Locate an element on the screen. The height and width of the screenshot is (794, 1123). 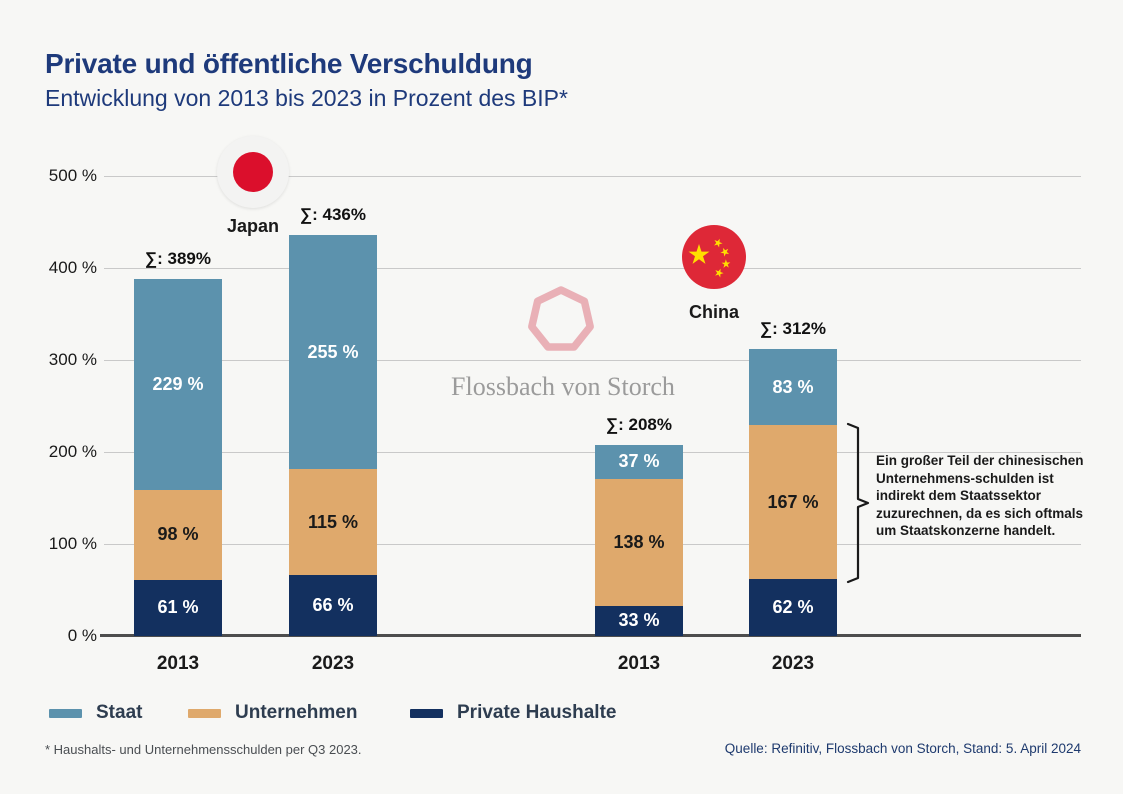
segment-staat-china-2013: 37 % is located at coordinates (639, 461).